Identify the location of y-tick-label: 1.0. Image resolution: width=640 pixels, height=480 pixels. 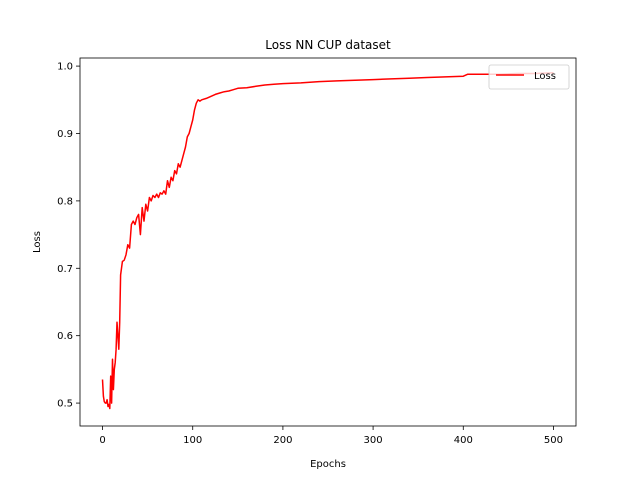
(65, 67).